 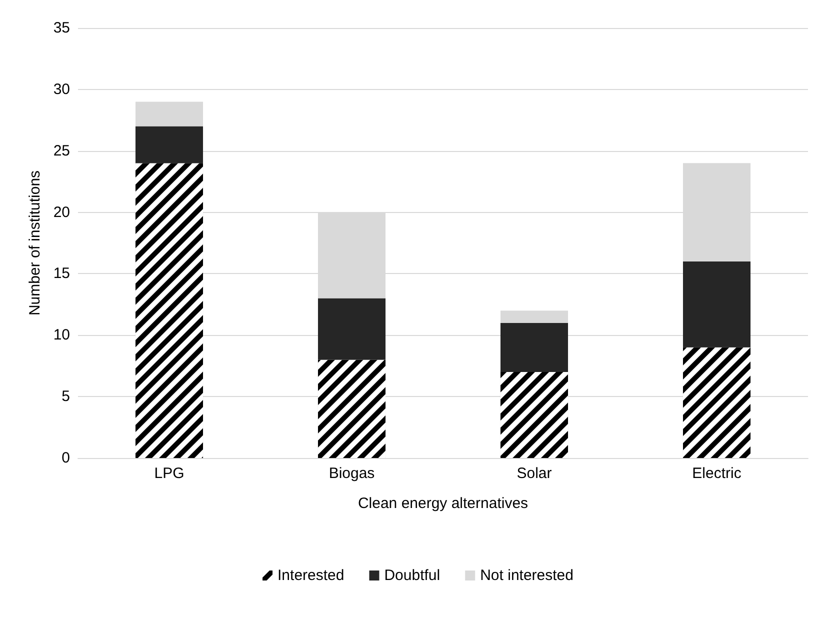 What do you see at coordinates (61, 151) in the screenshot?
I see `y-tick-label: 25` at bounding box center [61, 151].